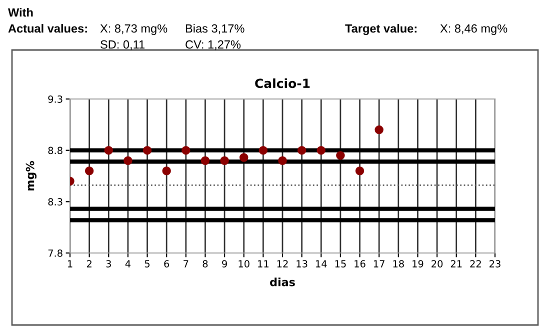 This screenshot has height=332, width=550. I want to click on text: Bias 3,17%, so click(215, 29).